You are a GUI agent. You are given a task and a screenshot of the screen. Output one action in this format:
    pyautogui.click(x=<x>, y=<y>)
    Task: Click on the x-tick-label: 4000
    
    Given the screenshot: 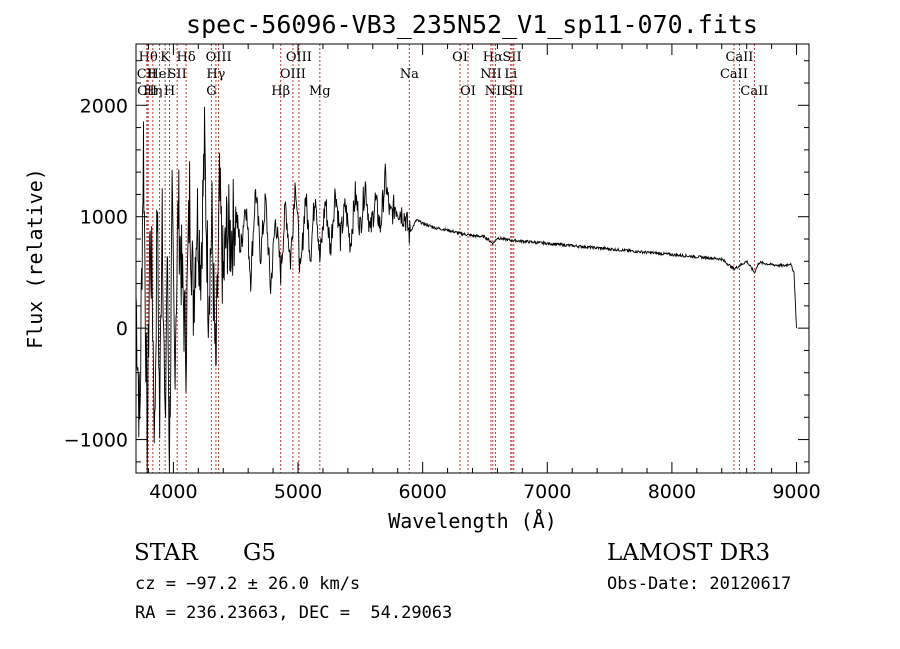 What is the action you would take?
    pyautogui.click(x=173, y=492)
    